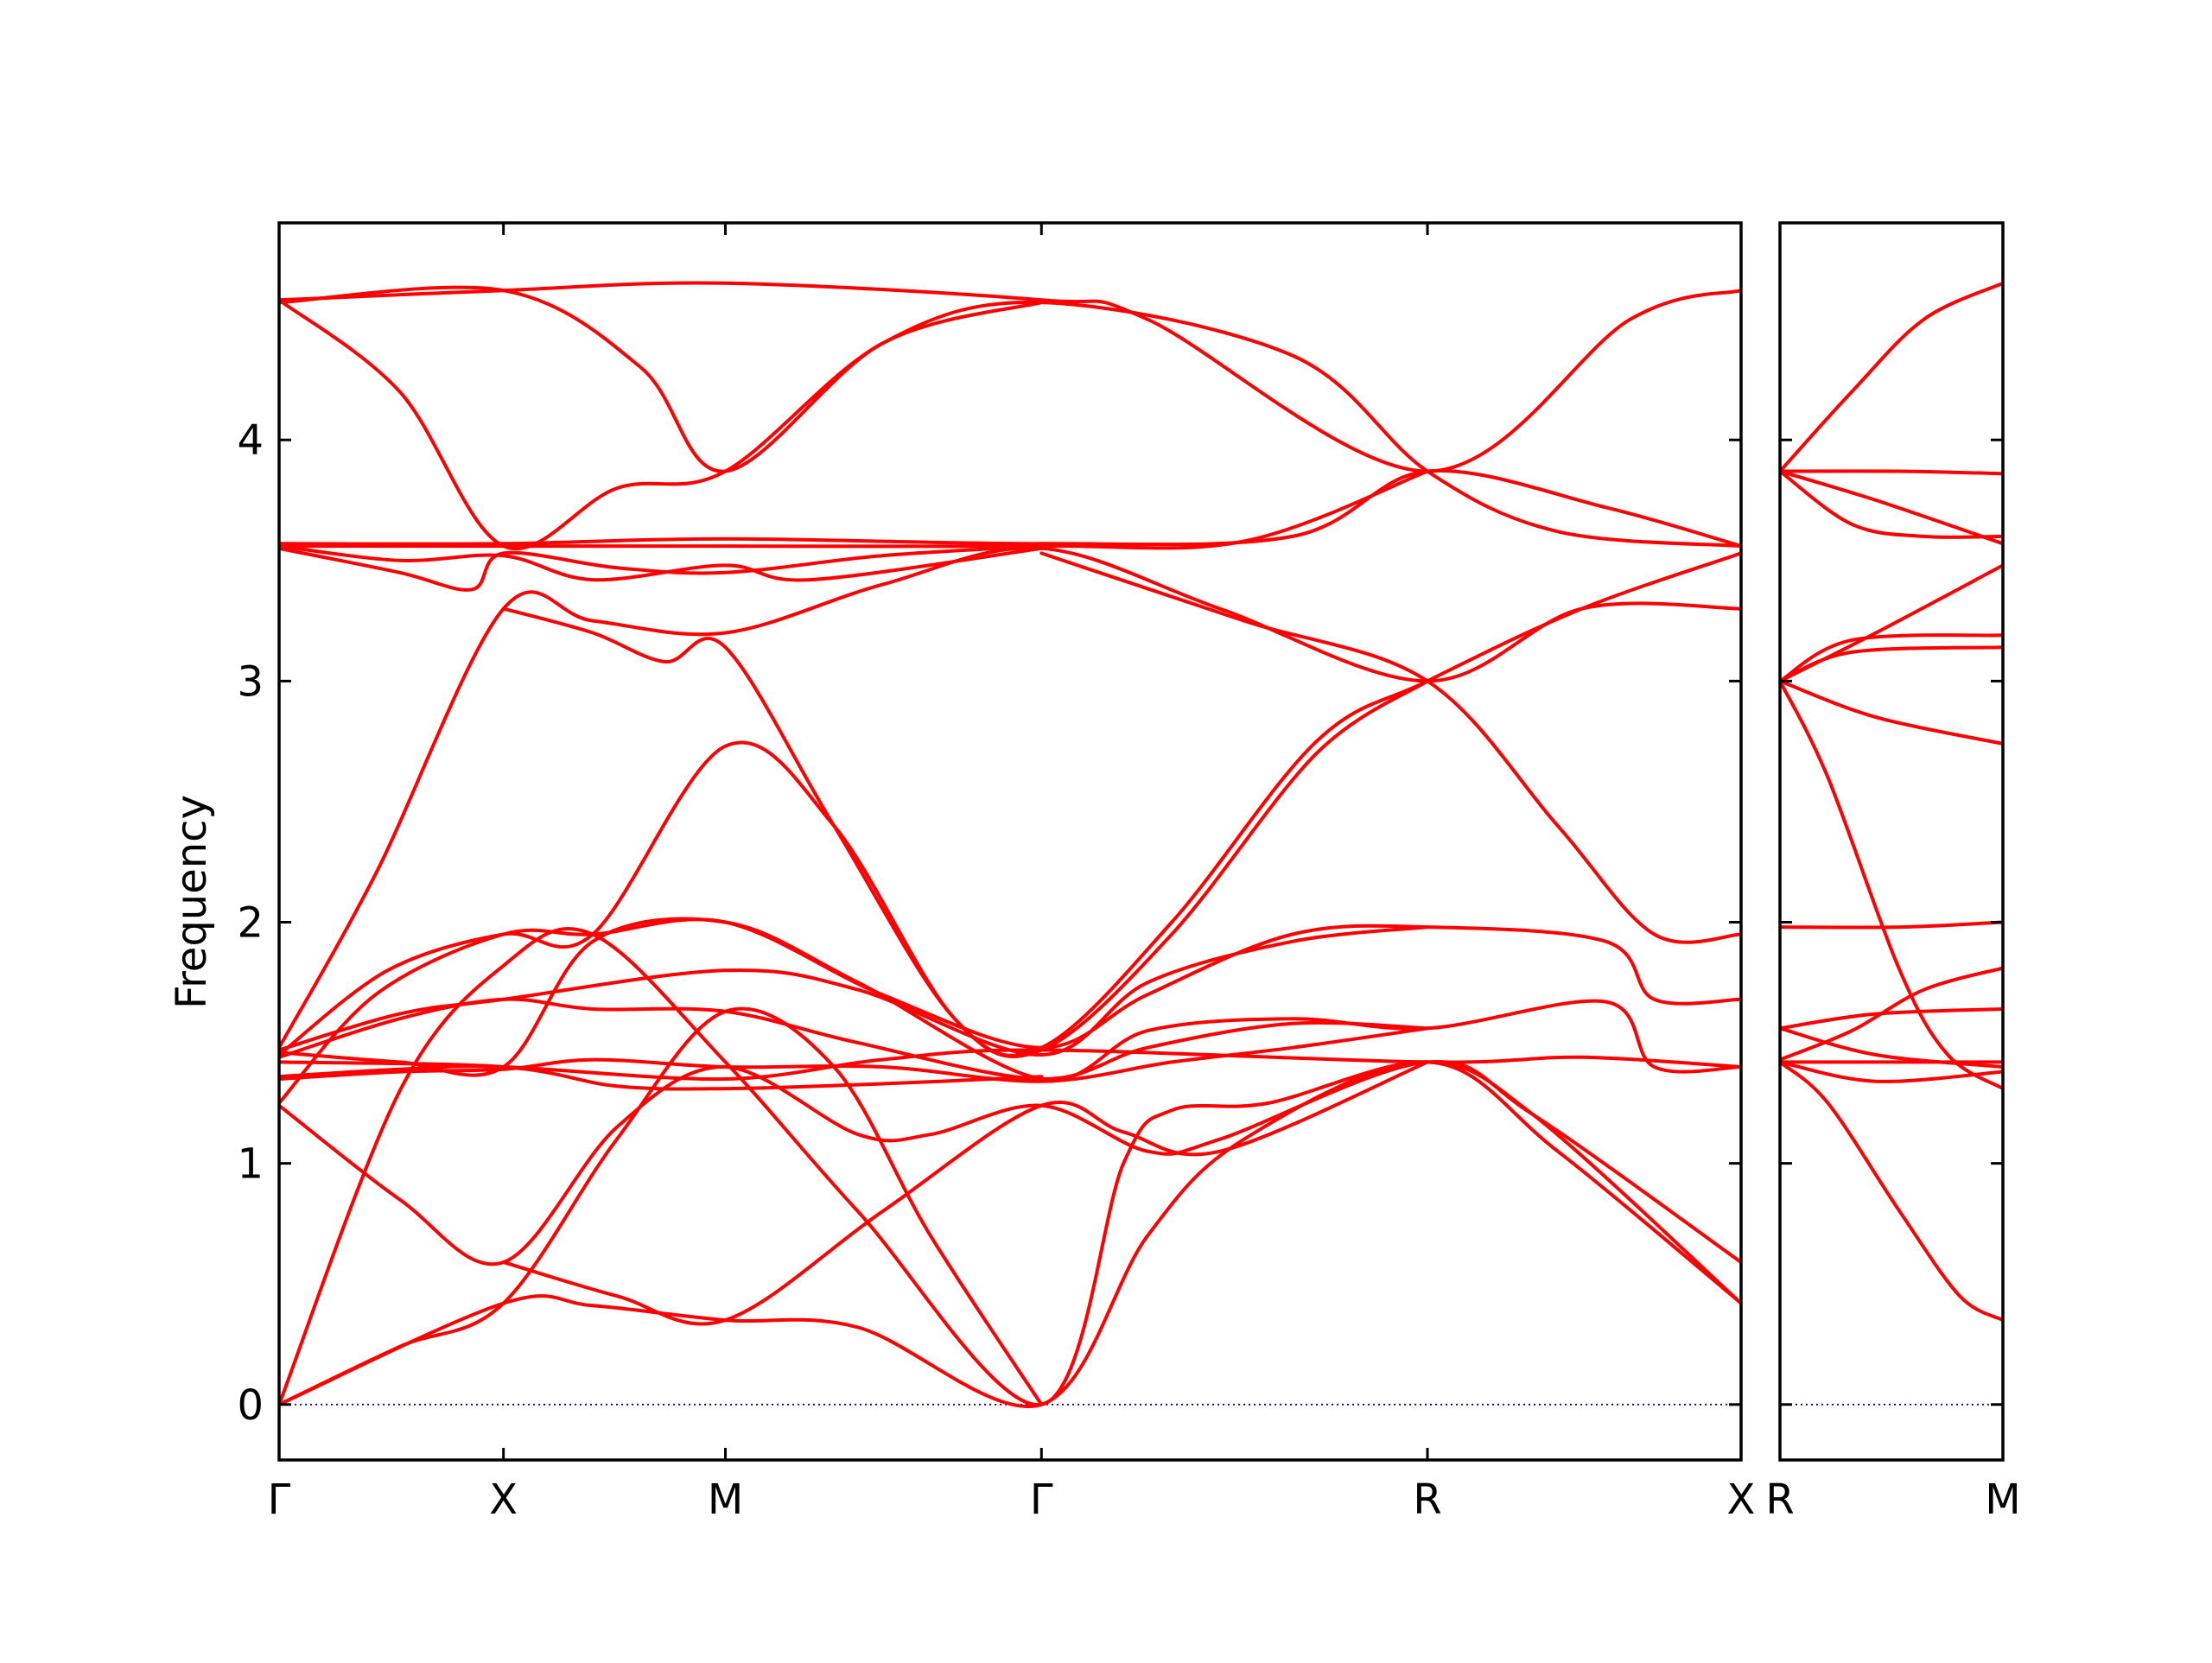 The image size is (2212, 1663). Describe the element at coordinates (250, 1165) in the screenshot. I see `y-tick-label: 1` at that location.